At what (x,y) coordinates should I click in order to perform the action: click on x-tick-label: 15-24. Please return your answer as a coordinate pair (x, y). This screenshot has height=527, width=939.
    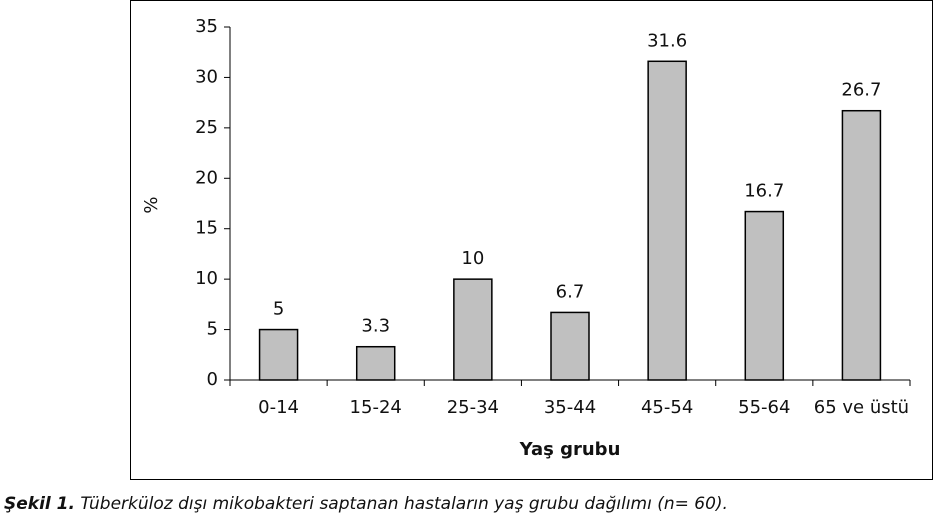
    Looking at the image, I should click on (376, 407).